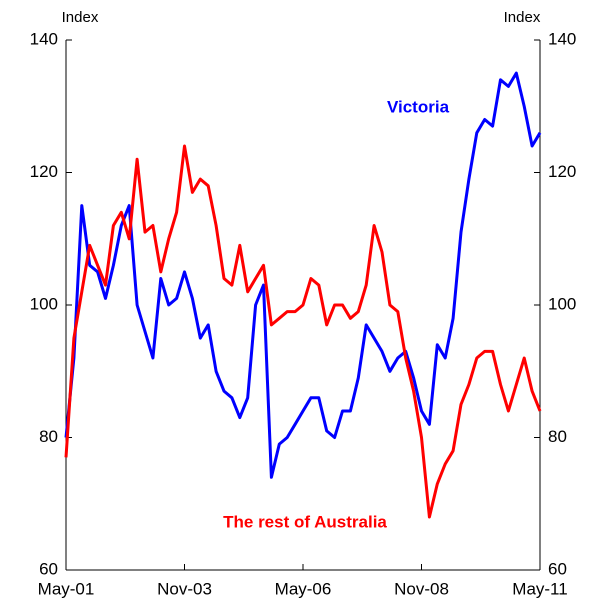 The image size is (595, 605). I want to click on y2-tick-label: 60, so click(557, 568).